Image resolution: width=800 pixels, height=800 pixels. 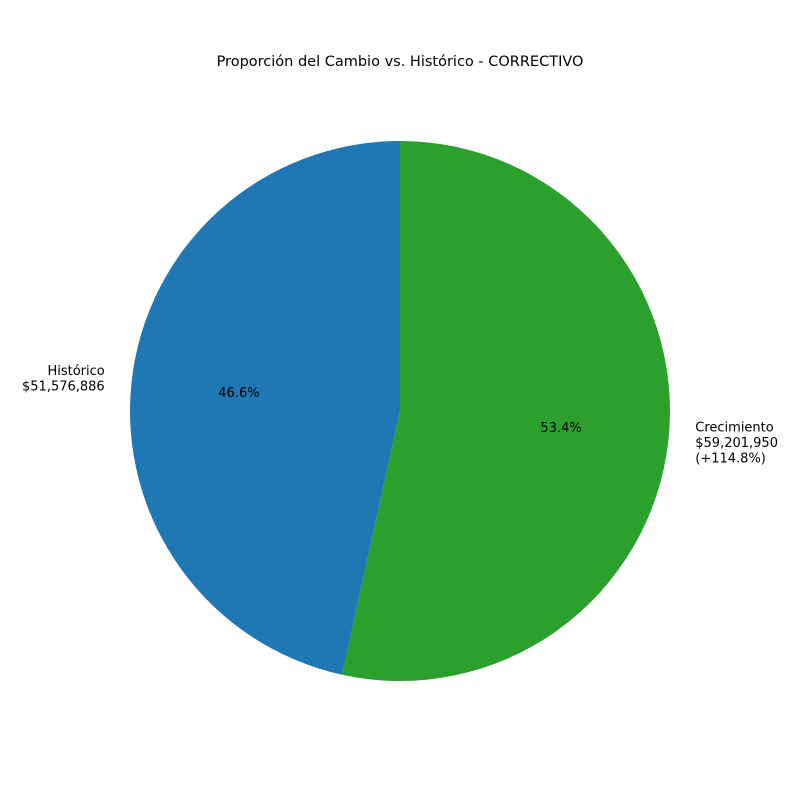 What do you see at coordinates (734, 428) in the screenshot?
I see `pie-slice-label-line: Crecimiento` at bounding box center [734, 428].